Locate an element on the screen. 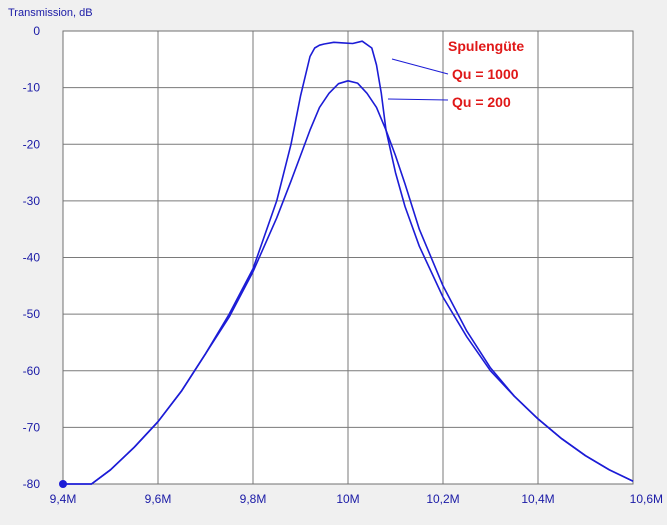 This screenshot has height=525, width=667. y-tick-label: 0 is located at coordinates (36, 31).